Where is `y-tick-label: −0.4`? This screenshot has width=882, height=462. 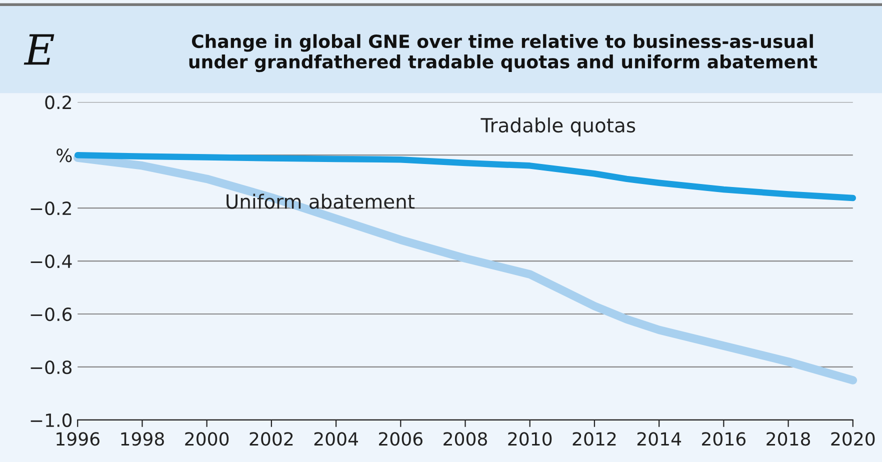
y-tick-label: −0.4 is located at coordinates (51, 261).